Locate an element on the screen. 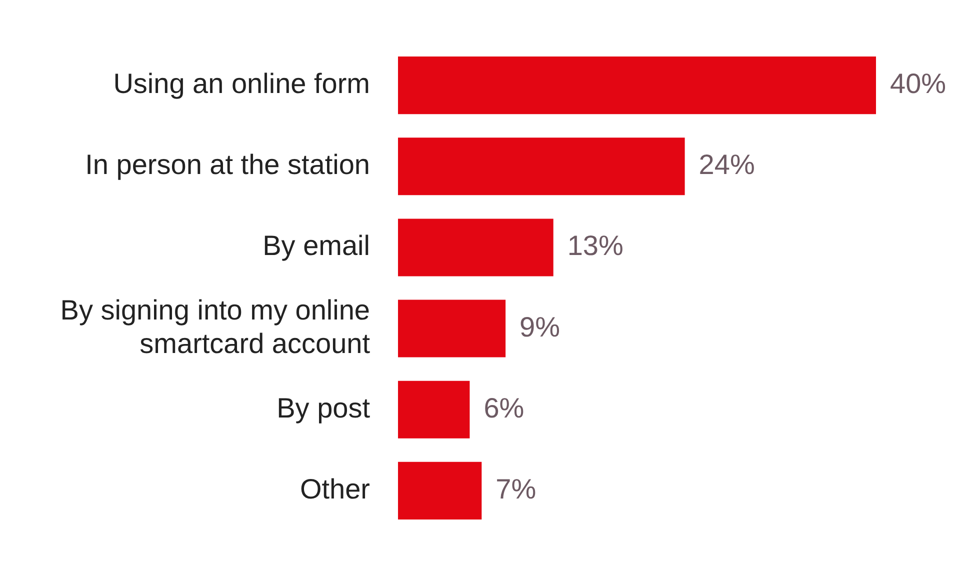 The image size is (959, 576). data-label: 9% is located at coordinates (540, 326).